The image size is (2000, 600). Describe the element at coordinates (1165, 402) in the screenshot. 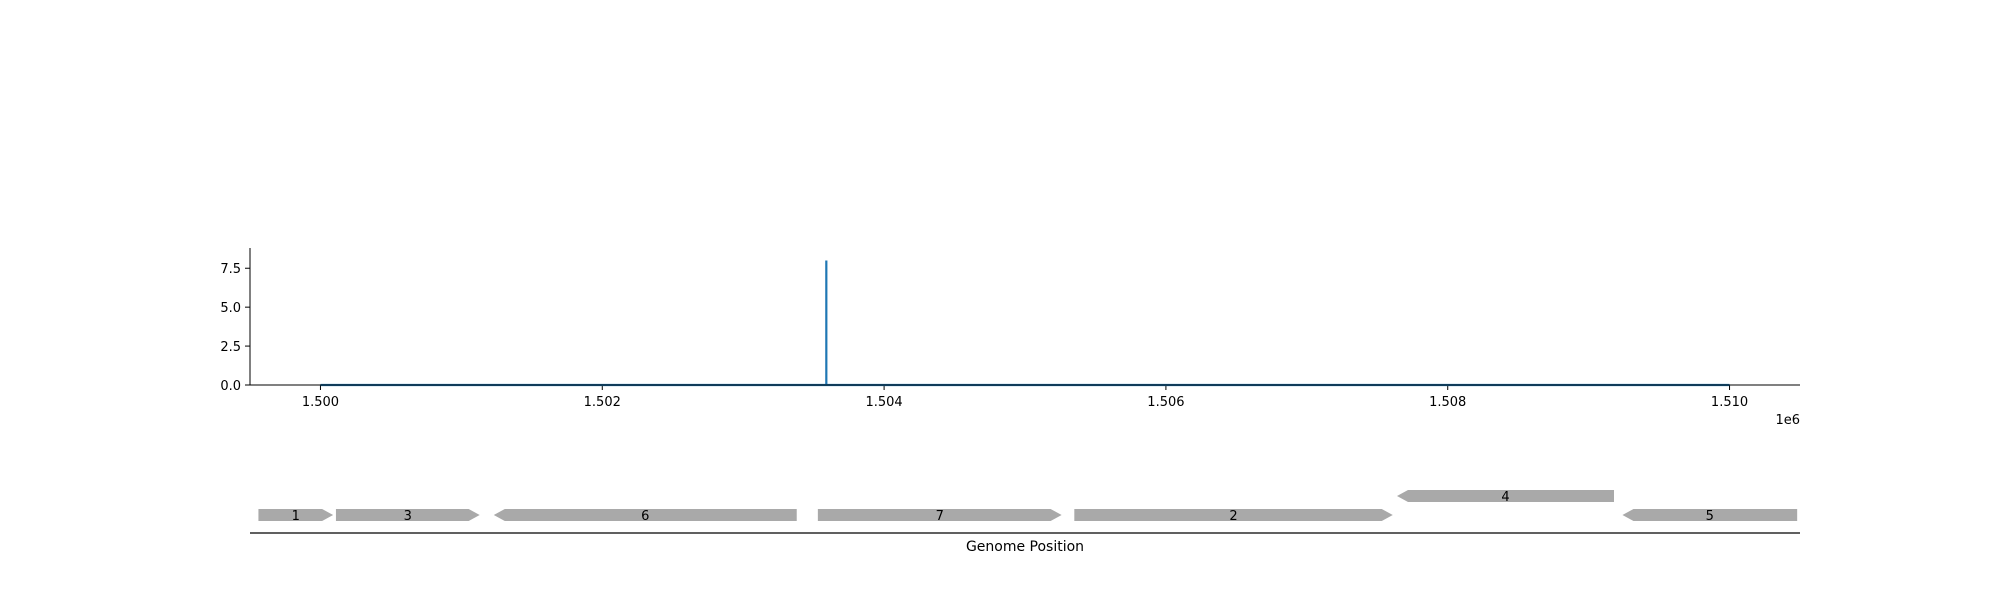

I see `x-tick-label: 1.506` at that location.